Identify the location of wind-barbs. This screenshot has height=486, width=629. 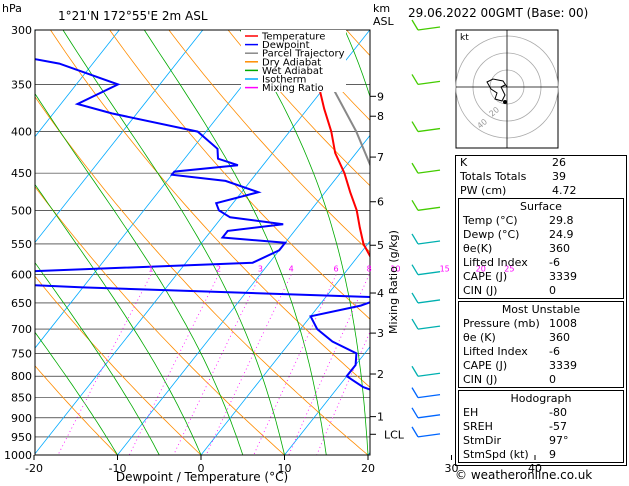
(426, 228).